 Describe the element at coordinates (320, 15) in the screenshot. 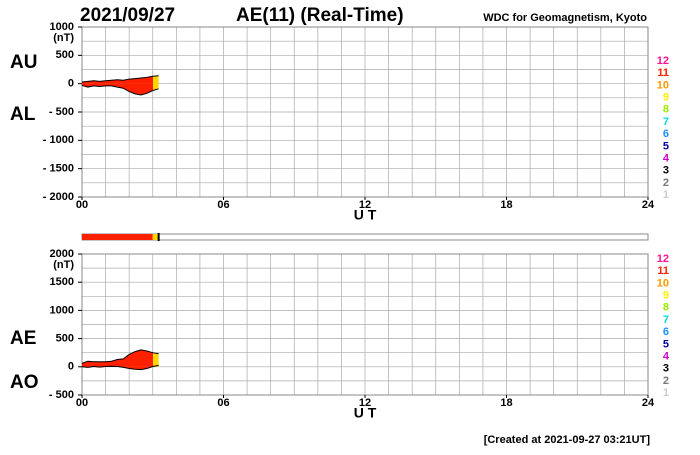

I see `chart-title: AE(11) (Real-Time)` at that location.